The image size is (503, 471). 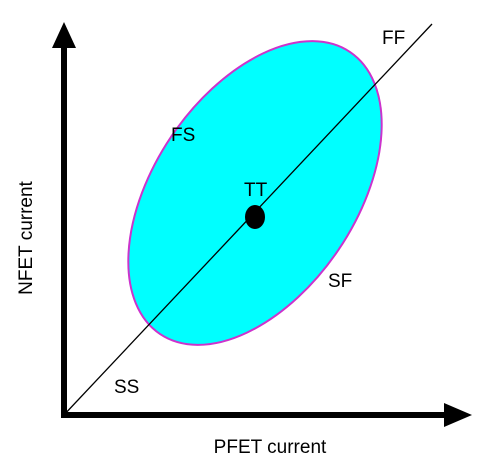 What do you see at coordinates (126, 387) in the screenshot?
I see `corner-label-ss: SS` at bounding box center [126, 387].